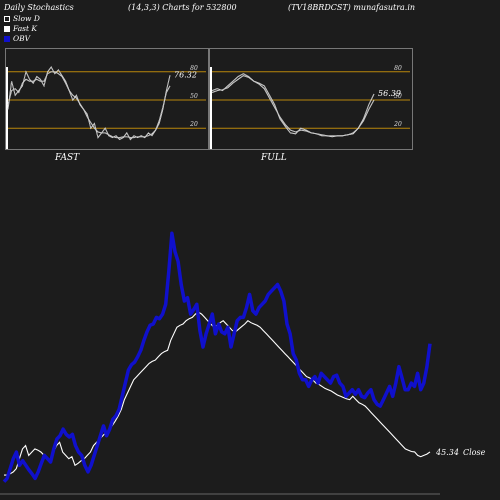  I want to click on legend-swatch-fast-k, so click(7, 28).